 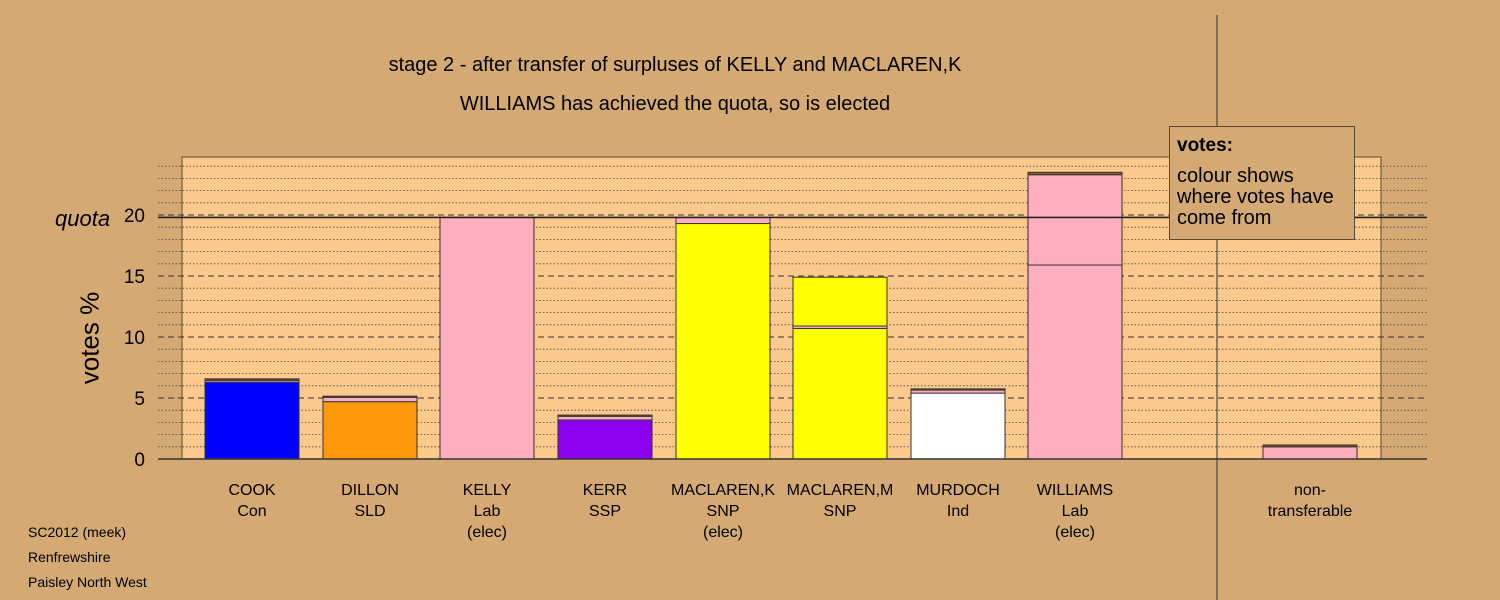 What do you see at coordinates (89, 338) in the screenshot?
I see `y-axis-label: votes %` at bounding box center [89, 338].